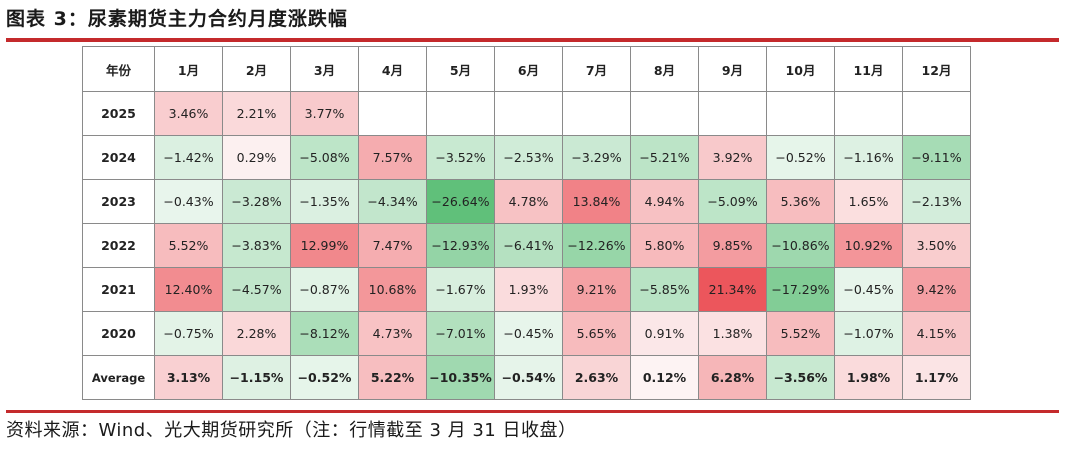 The image size is (1065, 452). Describe the element at coordinates (324, 69) in the screenshot. I see `column-header: 3月` at that location.